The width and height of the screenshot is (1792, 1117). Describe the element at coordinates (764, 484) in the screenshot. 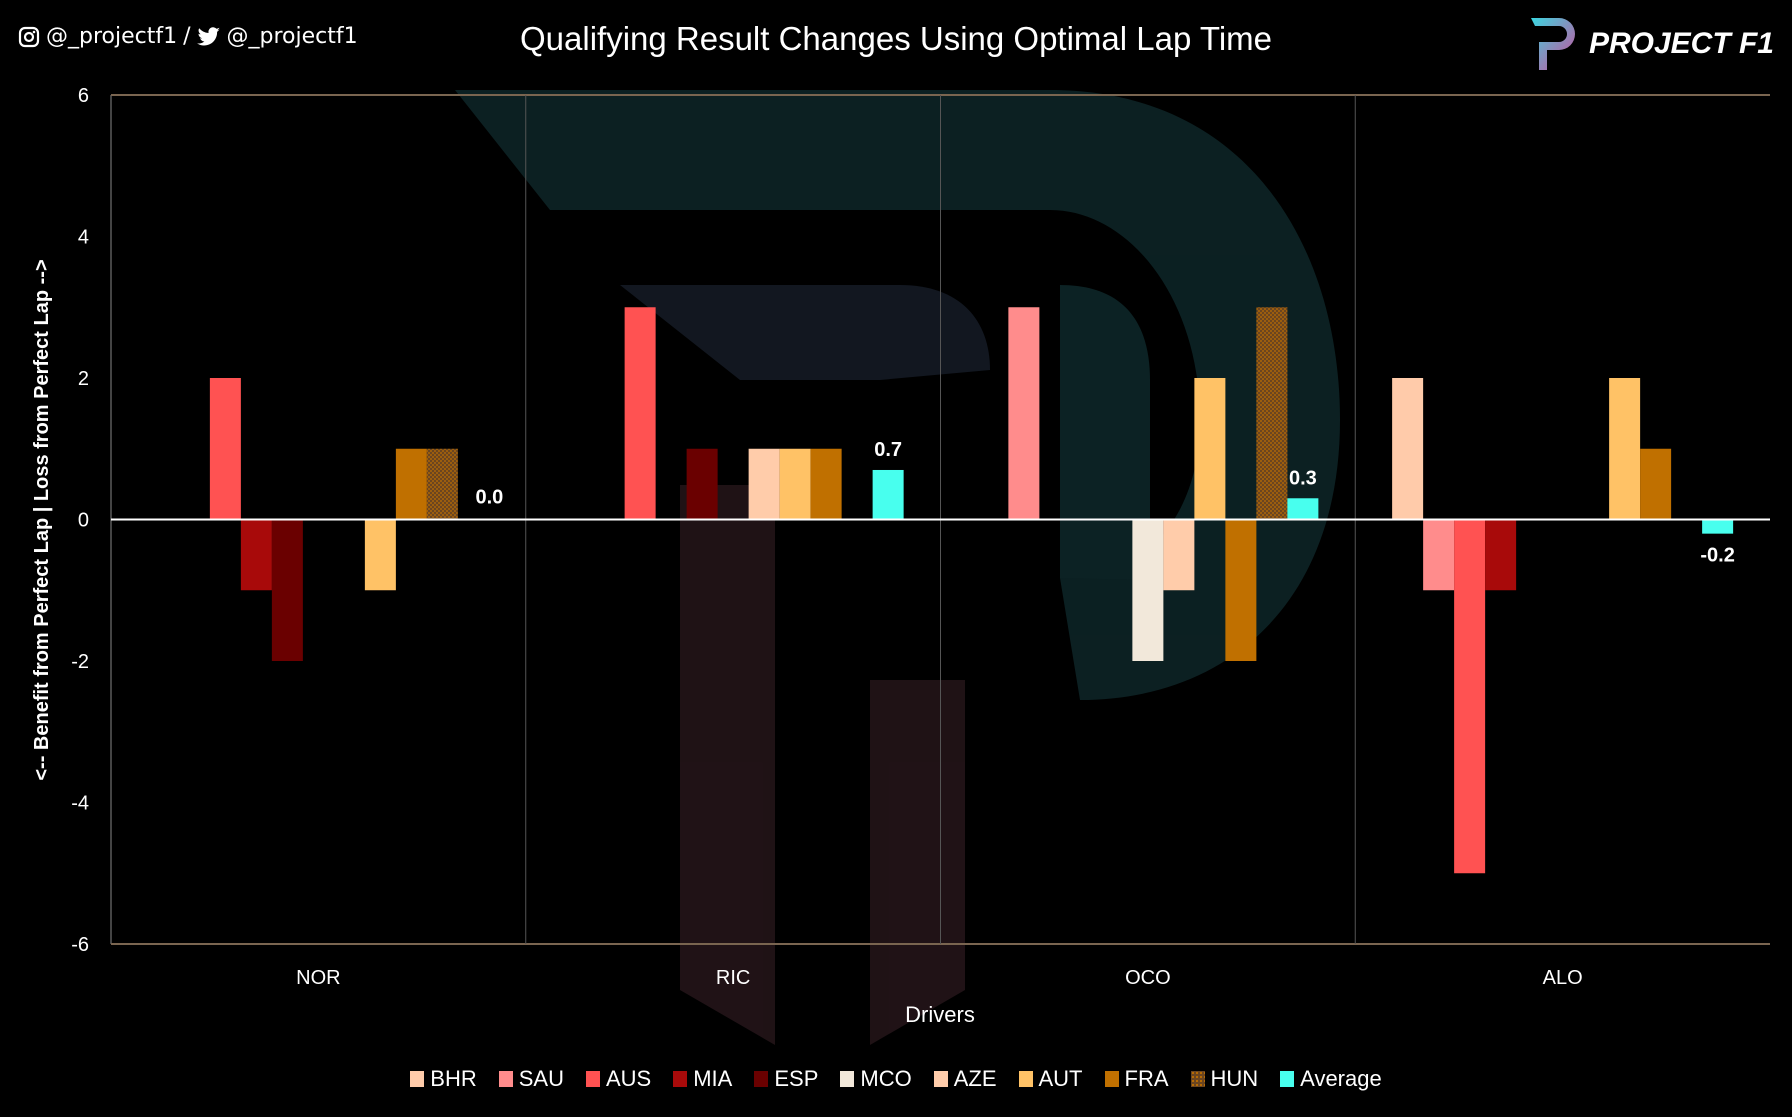

I see `bar-aze-ric` at that location.